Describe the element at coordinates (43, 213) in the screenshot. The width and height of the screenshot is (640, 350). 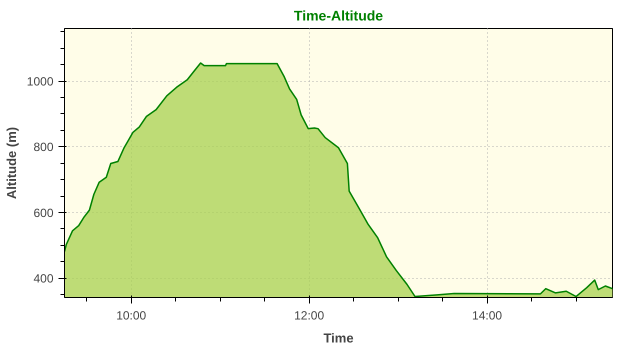
I see `y-tick-label: 600` at that location.